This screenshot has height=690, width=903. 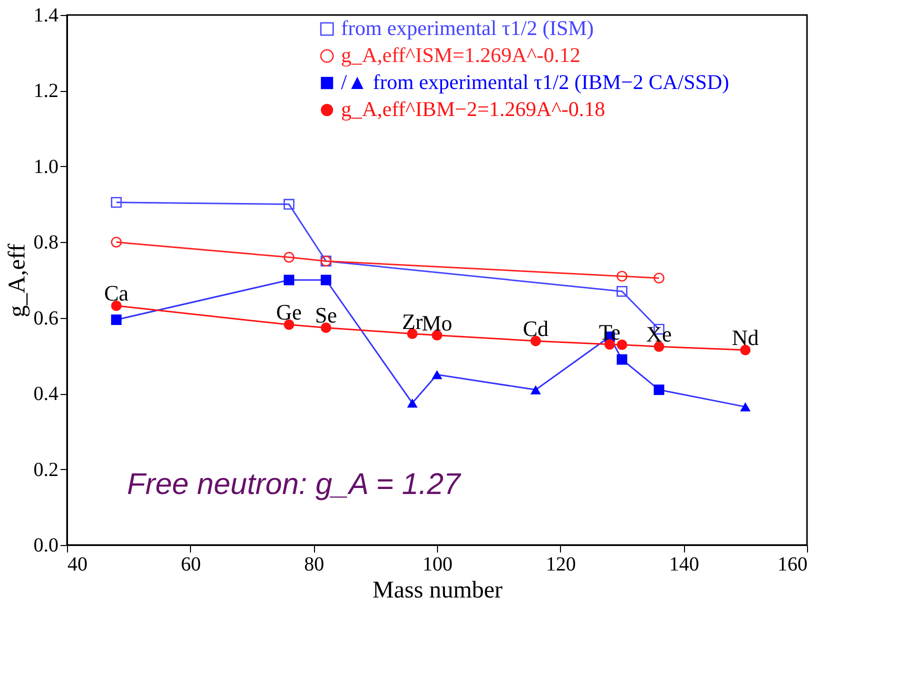 I want to click on x-tick-label: 100, so click(x=437, y=565).